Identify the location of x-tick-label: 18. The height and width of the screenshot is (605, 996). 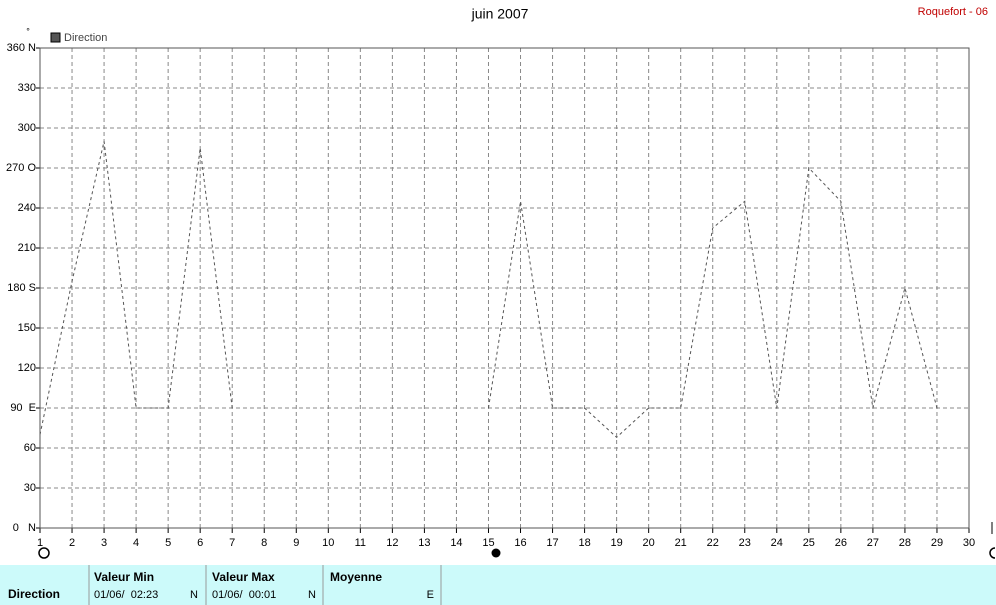
(584, 543).